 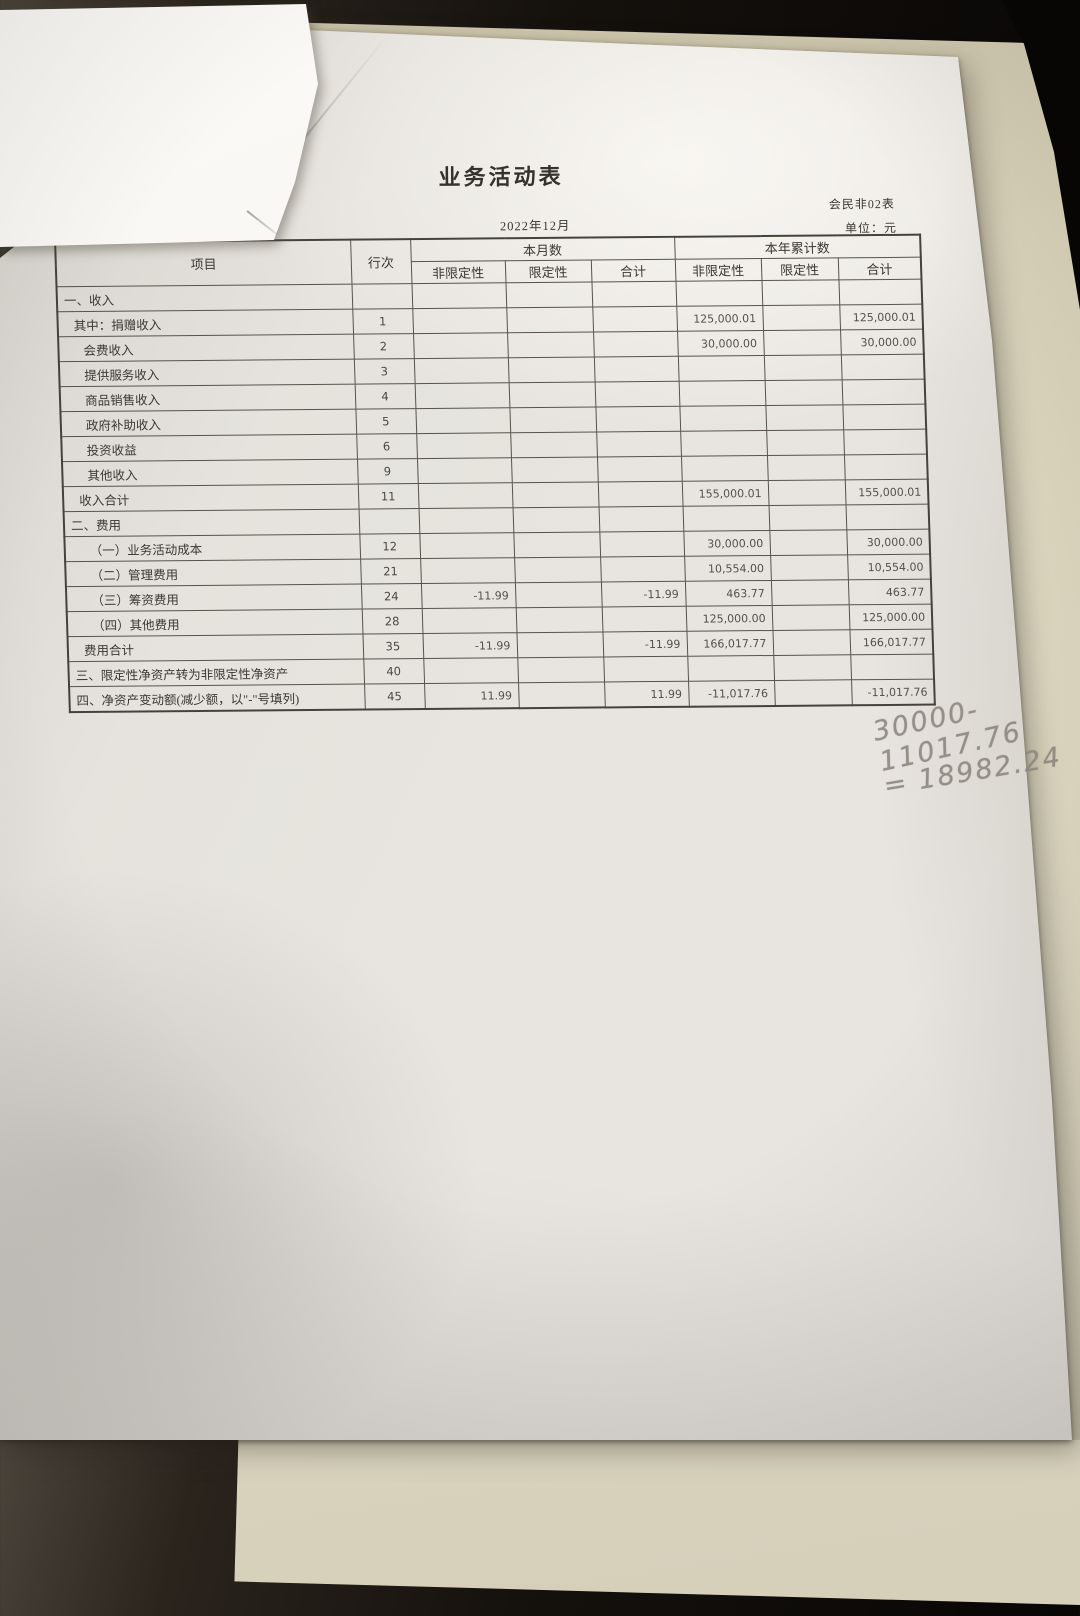 I want to click on header-month-total: 合计, so click(x=633, y=271).